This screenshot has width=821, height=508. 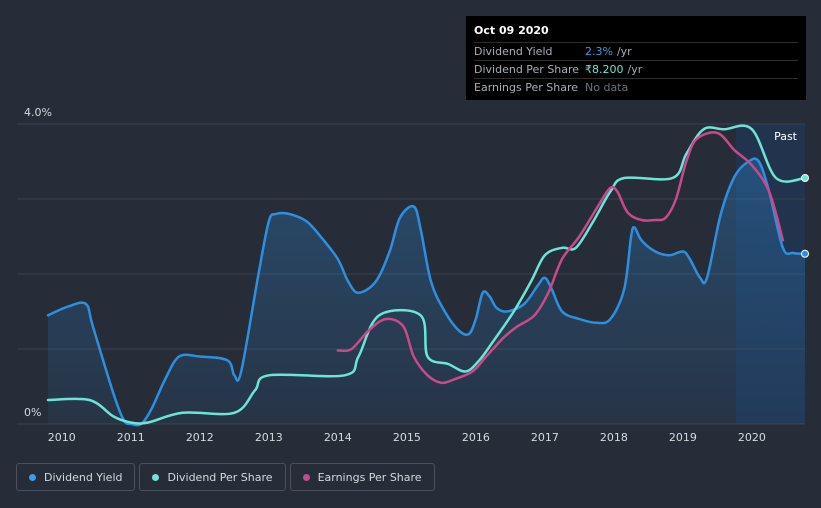 I want to click on legend-item-earnings-per-share: Earnings Per Share, so click(x=362, y=477).